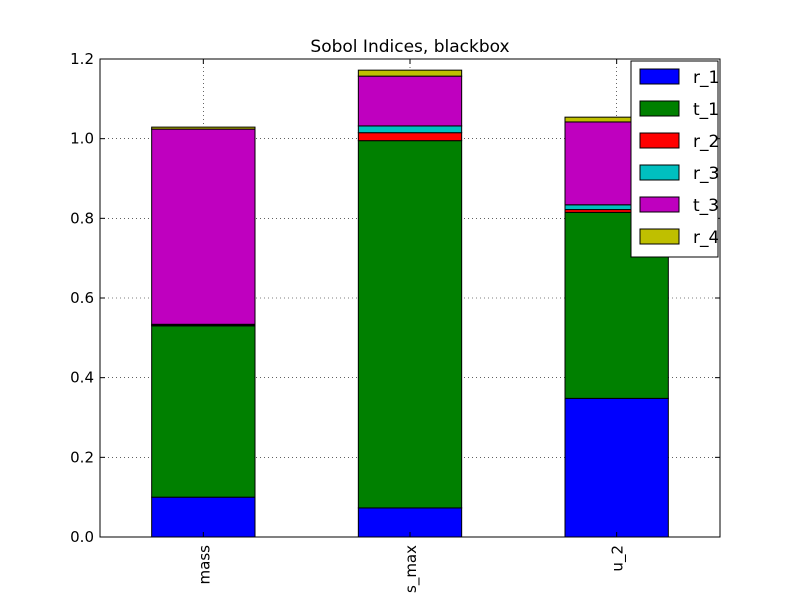 This screenshot has width=800, height=597. What do you see at coordinates (410, 73) in the screenshot?
I see `bar-r-4-s-max` at bounding box center [410, 73].